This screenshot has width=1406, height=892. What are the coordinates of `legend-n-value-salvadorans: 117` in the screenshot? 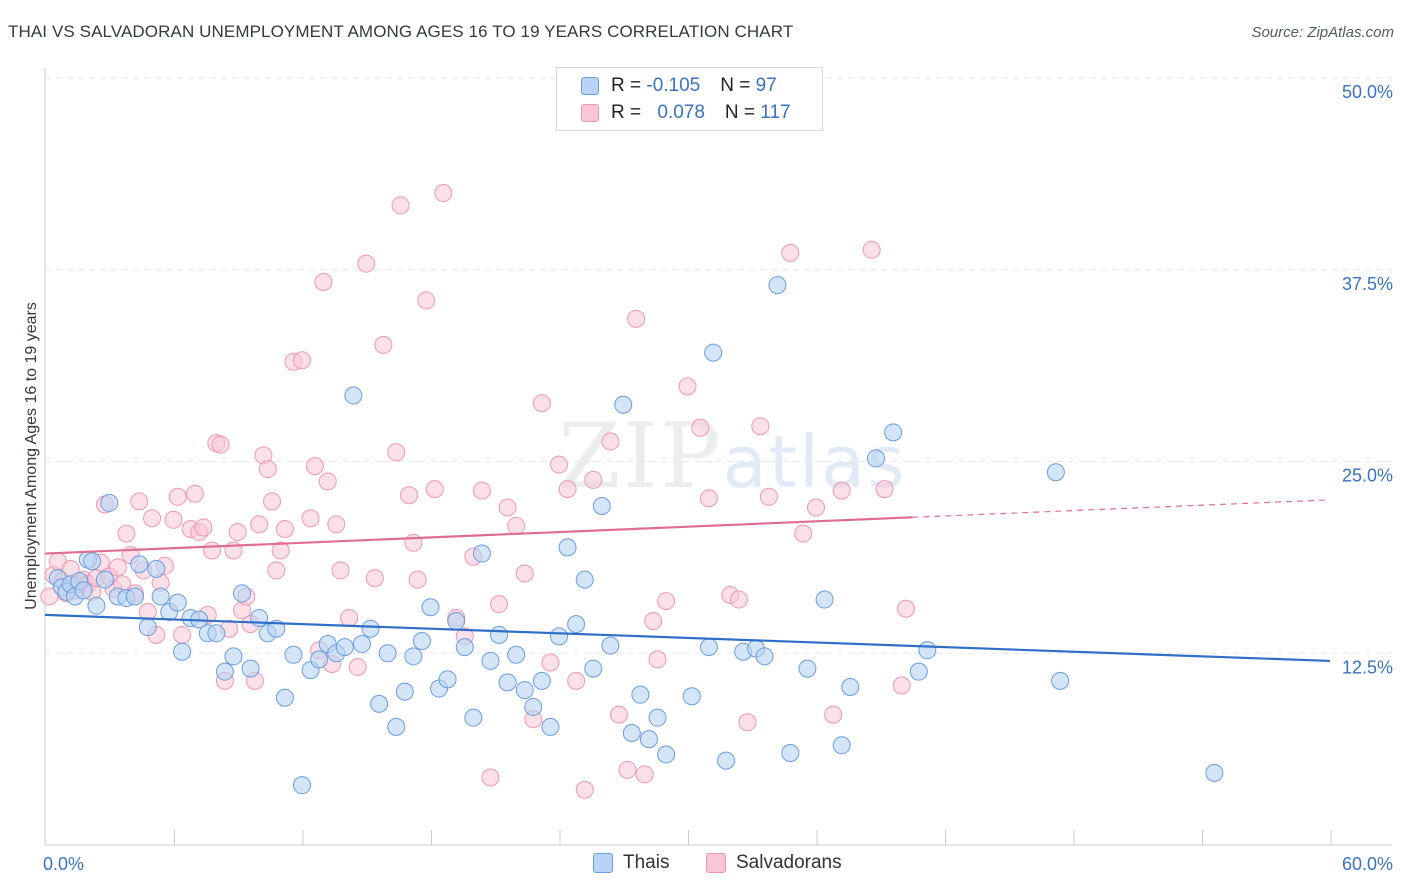 It's located at (775, 112).